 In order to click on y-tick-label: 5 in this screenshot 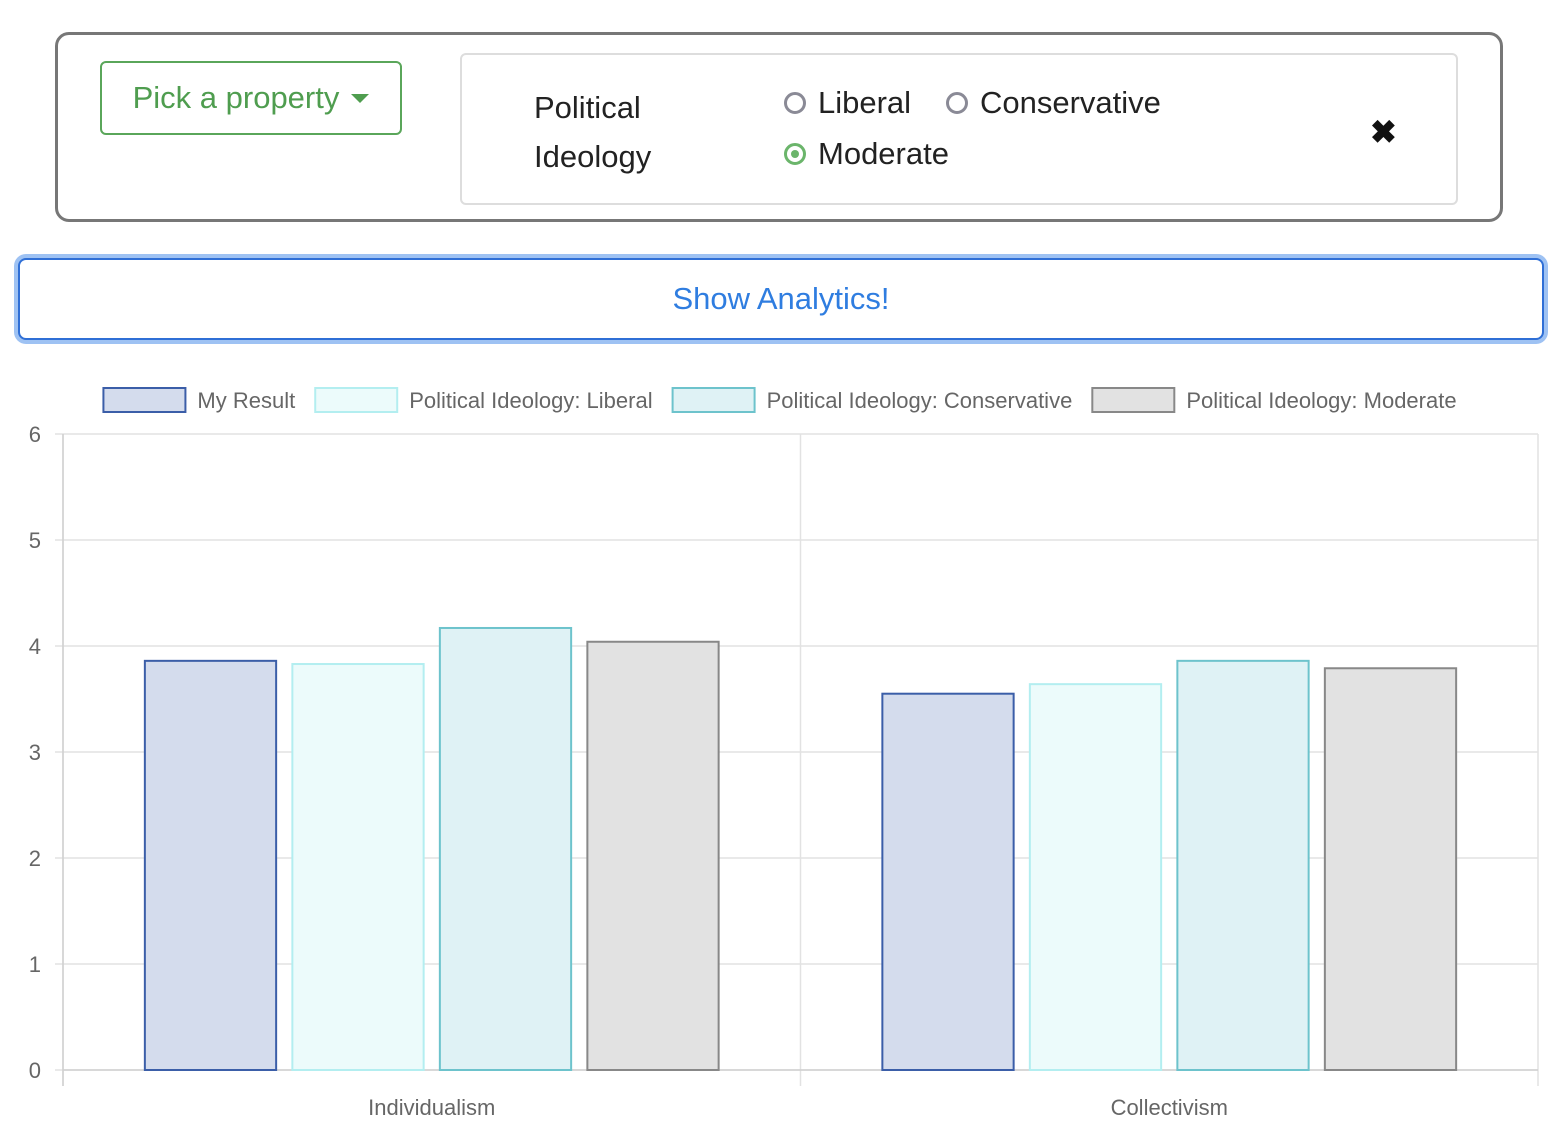, I will do `click(35, 540)`.